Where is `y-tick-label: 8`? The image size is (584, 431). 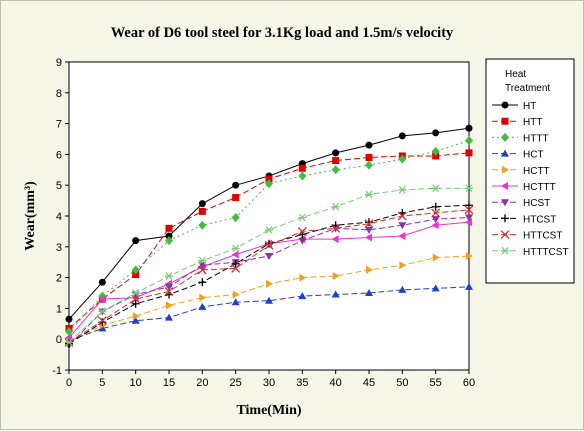
y-tick-label: 8 is located at coordinates (59, 94).